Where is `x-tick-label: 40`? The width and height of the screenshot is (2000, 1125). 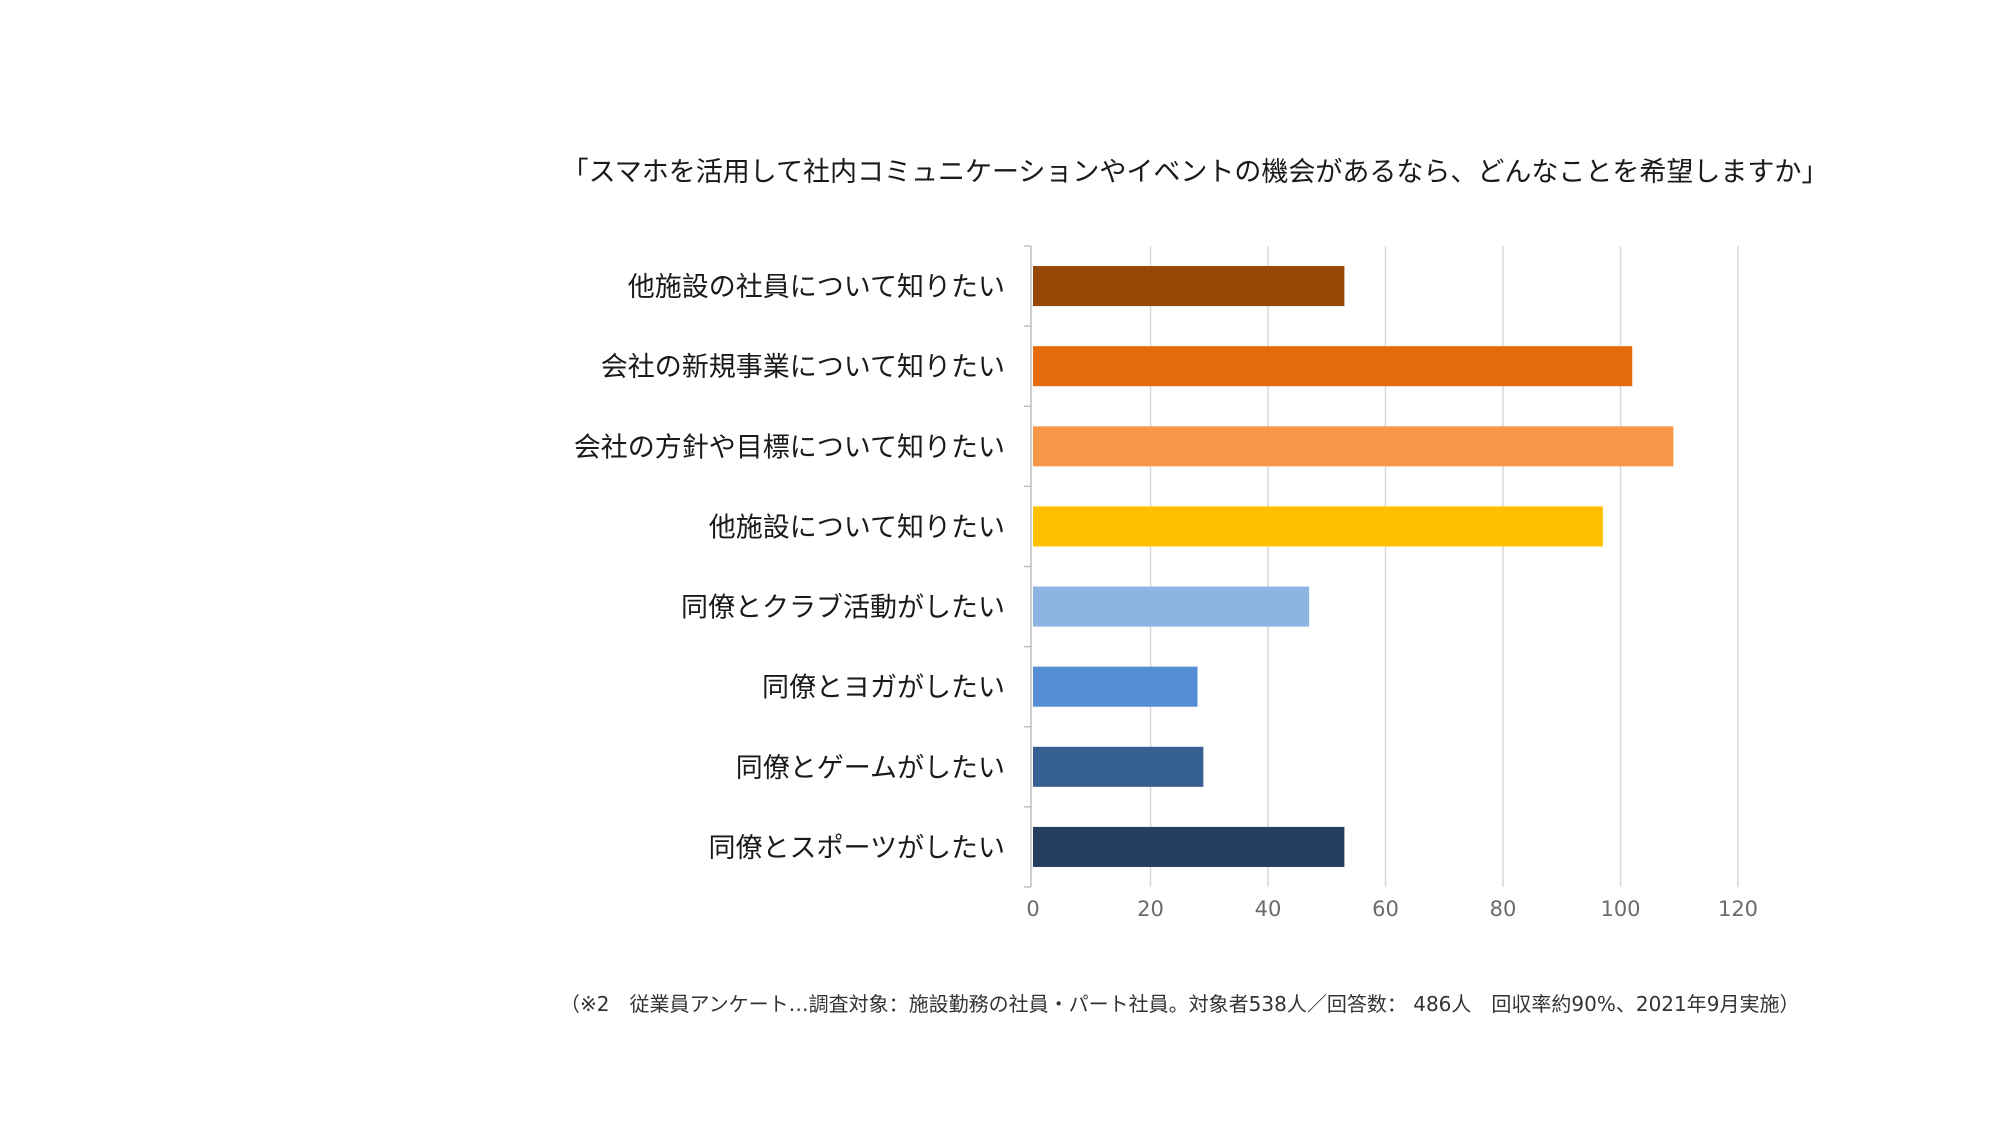
x-tick-label: 40 is located at coordinates (1268, 909).